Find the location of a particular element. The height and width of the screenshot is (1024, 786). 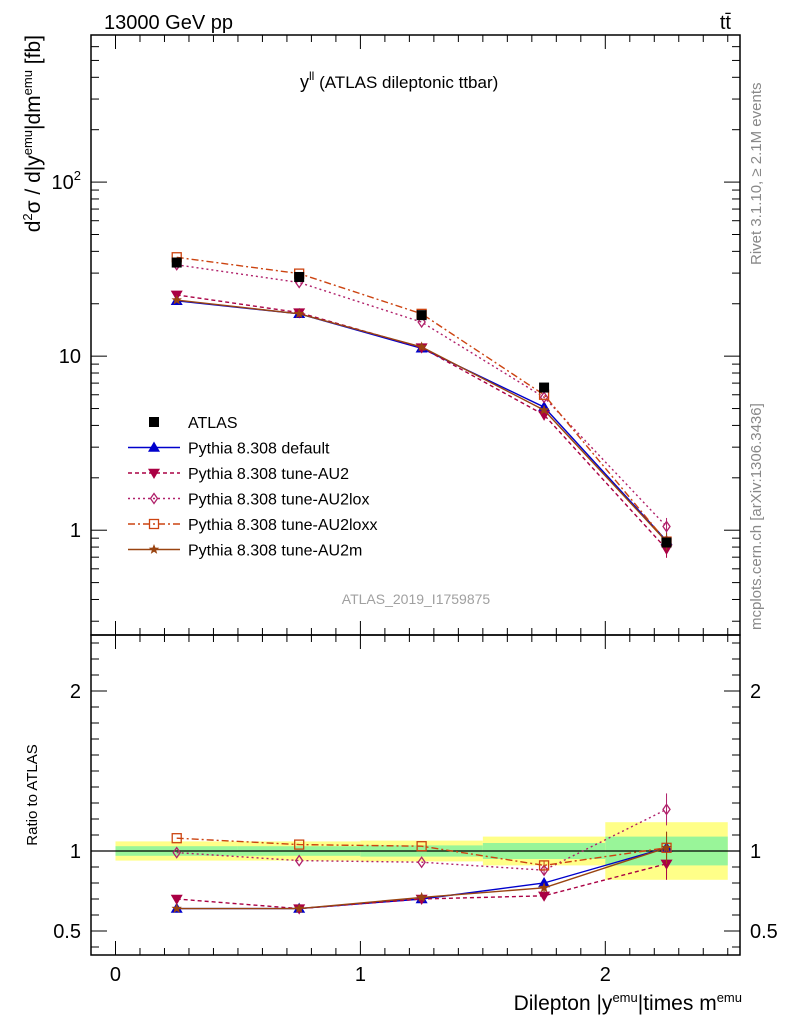

x-axis-label: Dilepton |yemu|times memu is located at coordinates (628, 1002).